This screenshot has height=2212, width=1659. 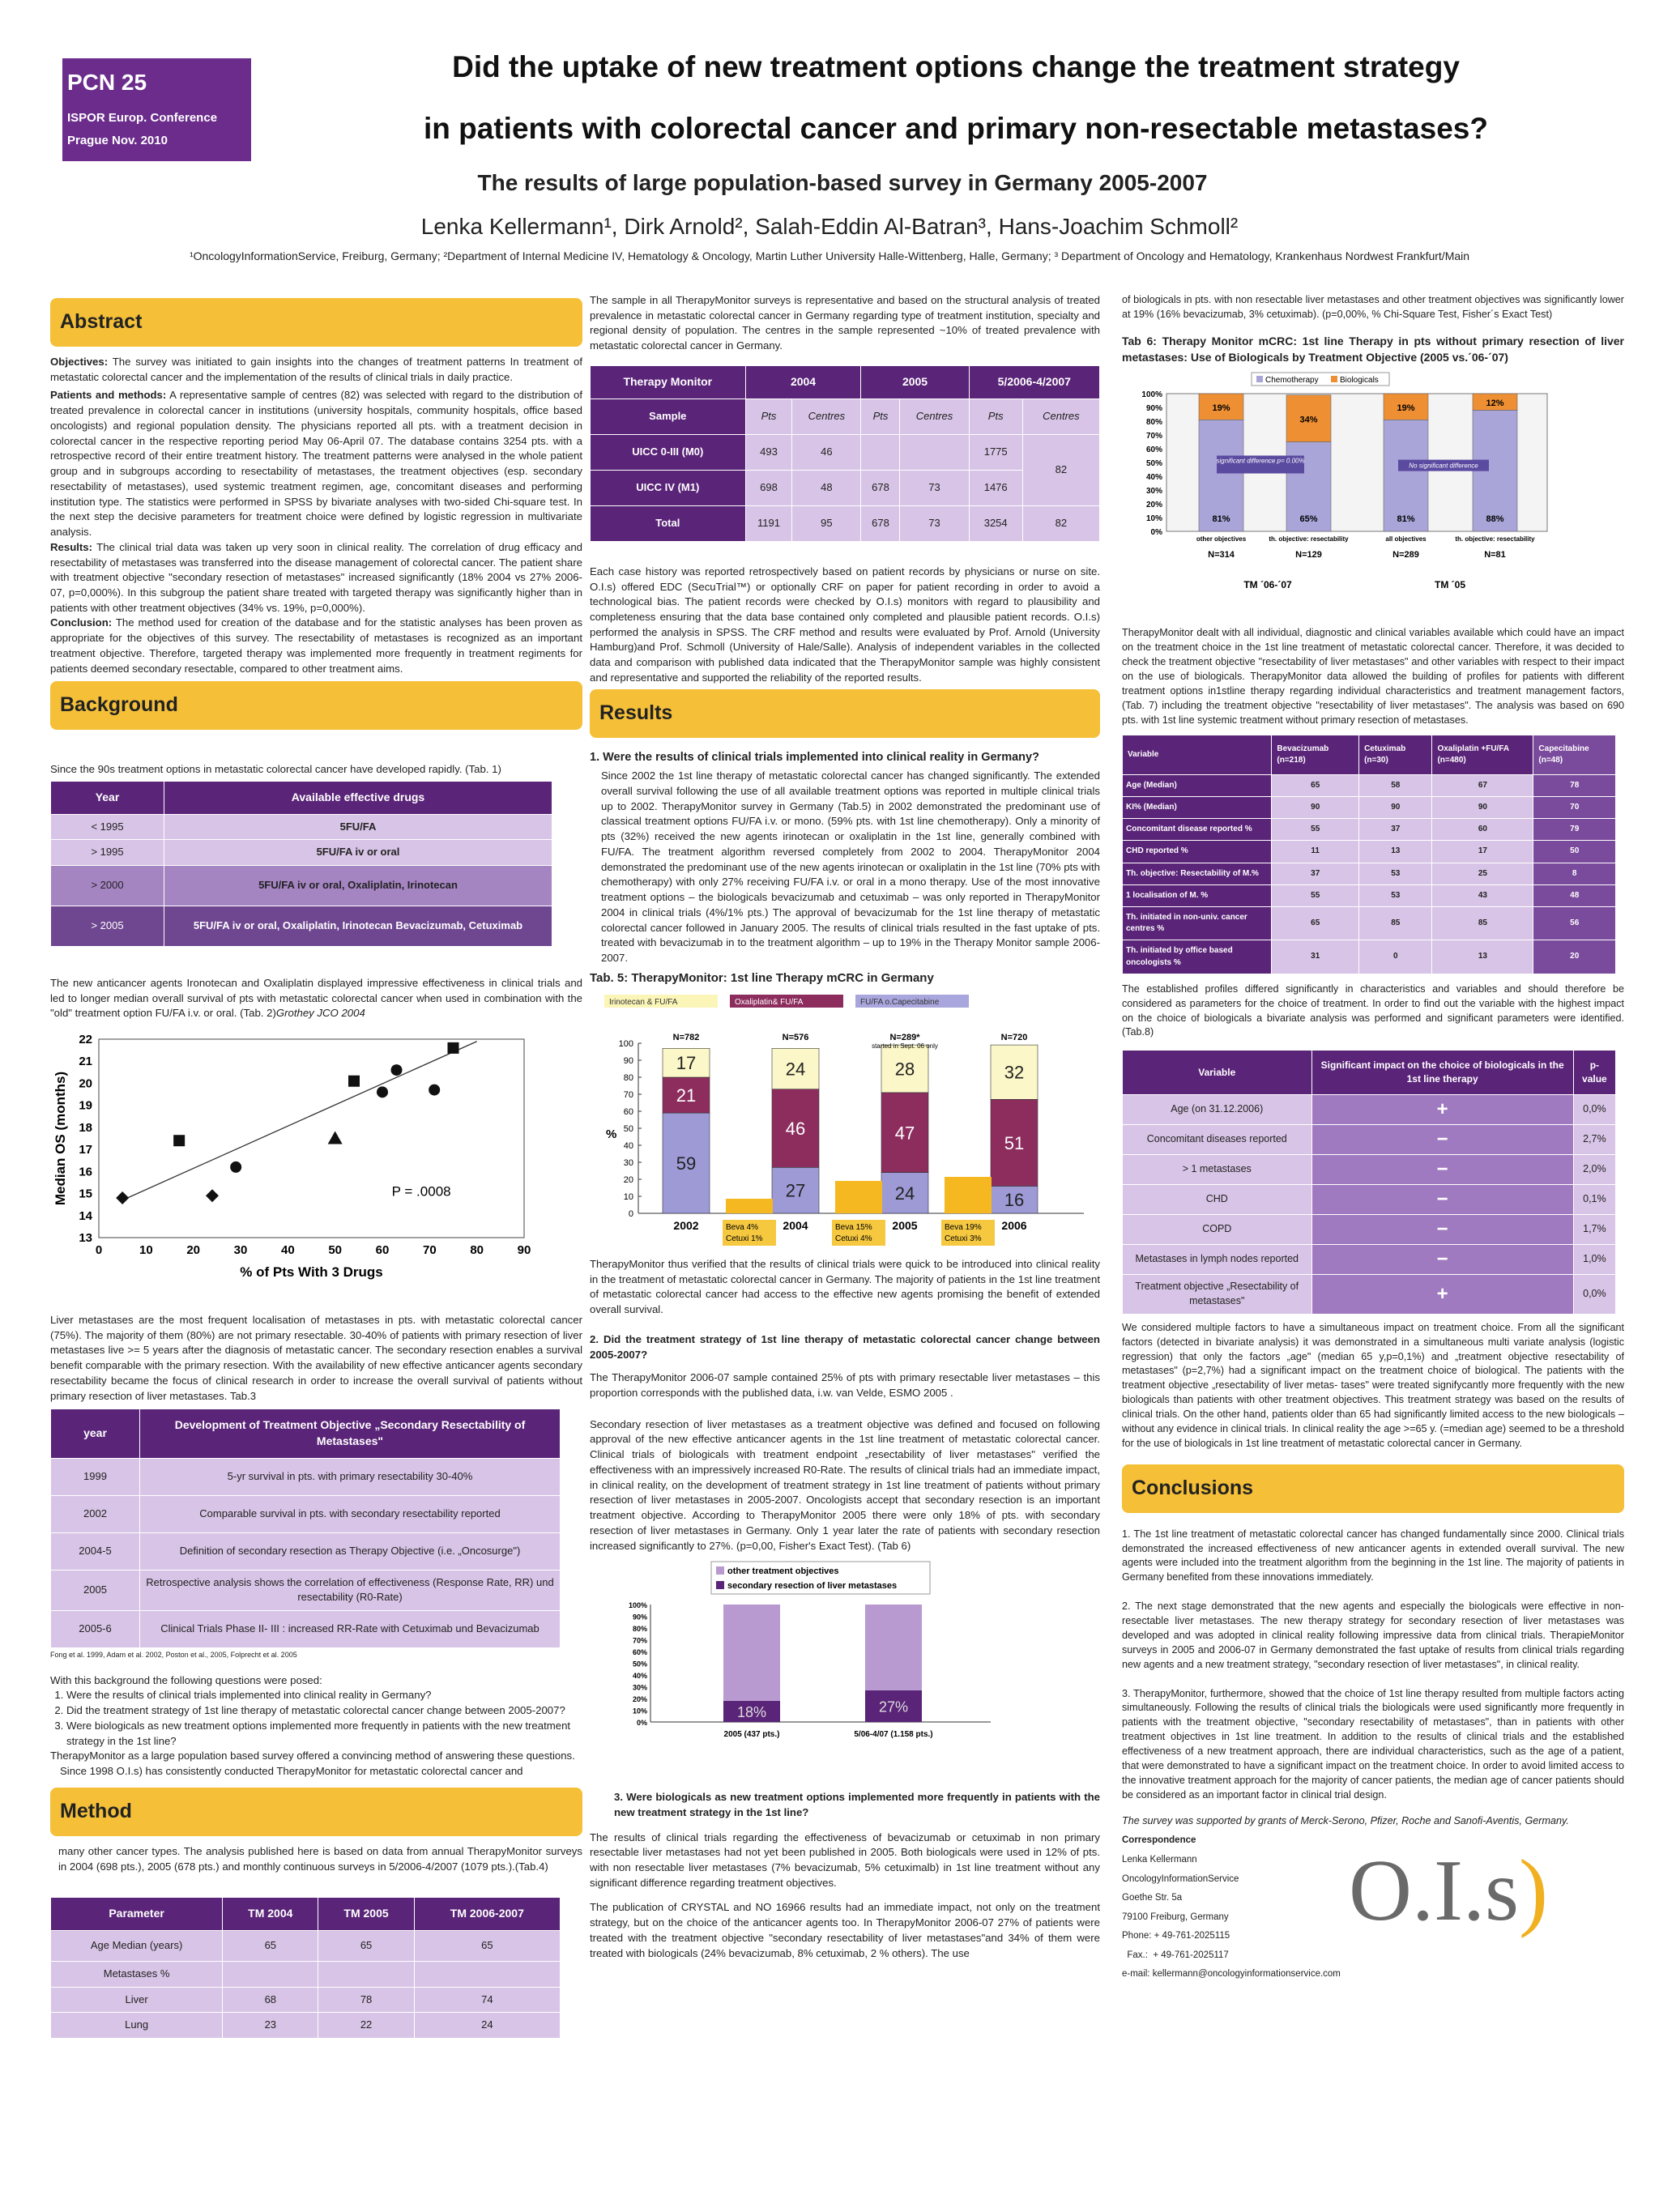 I want to click on bar-value-label: 24, so click(x=905, y=1193).